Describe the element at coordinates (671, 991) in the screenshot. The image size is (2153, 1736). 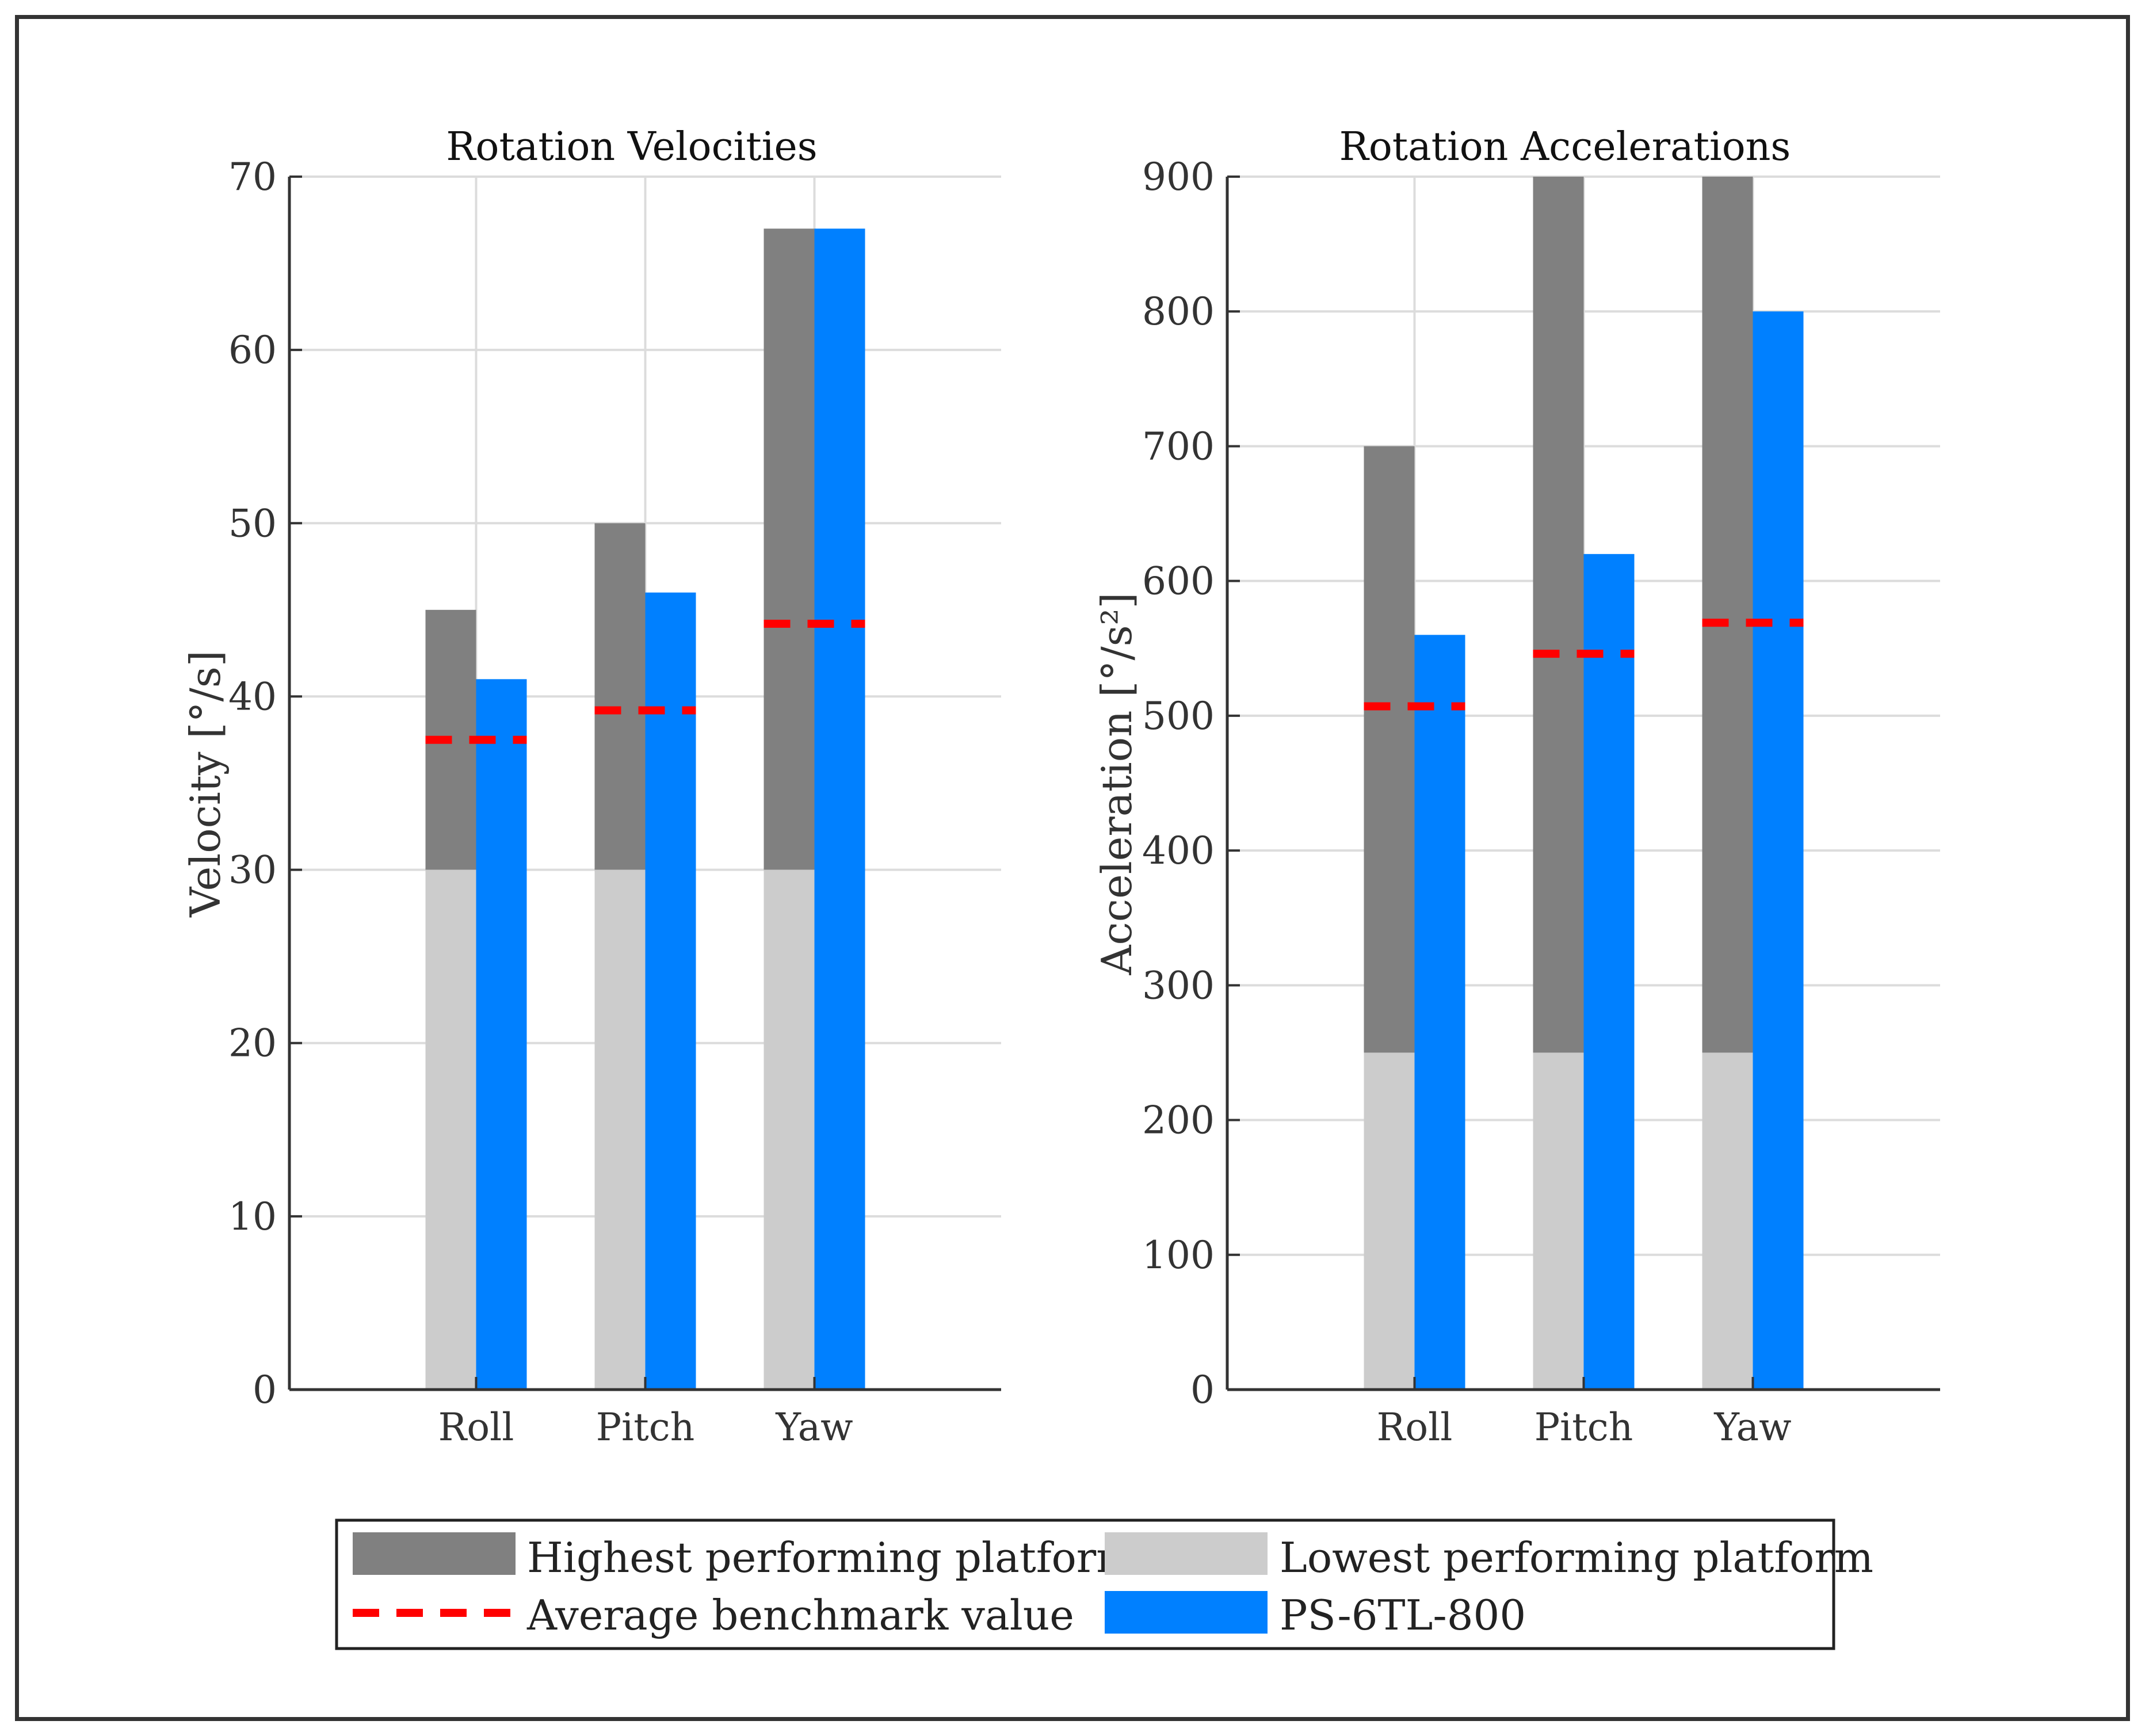
I see `velocity-bar-ps-pitch` at that location.